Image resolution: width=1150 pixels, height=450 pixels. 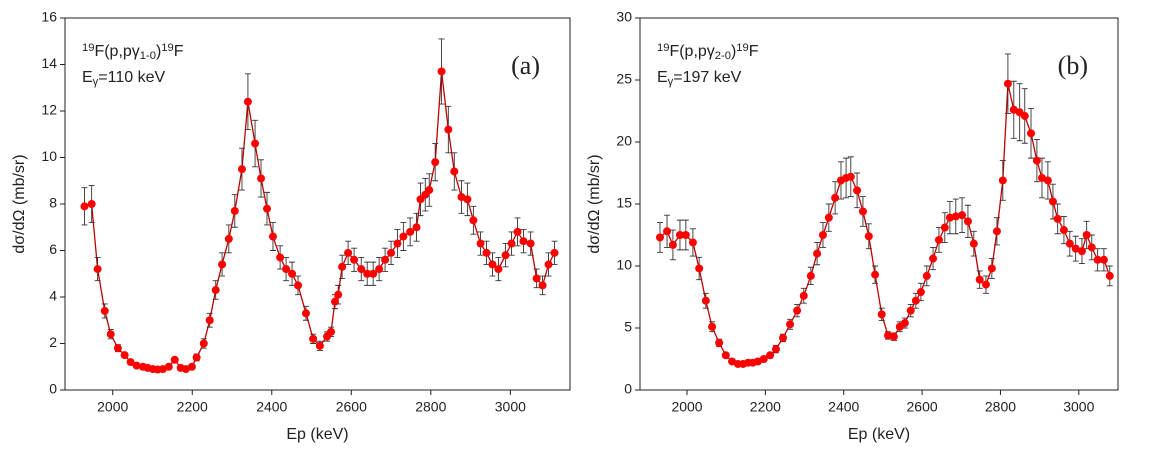 I want to click on y-tick-label: 15, so click(x=624, y=203).